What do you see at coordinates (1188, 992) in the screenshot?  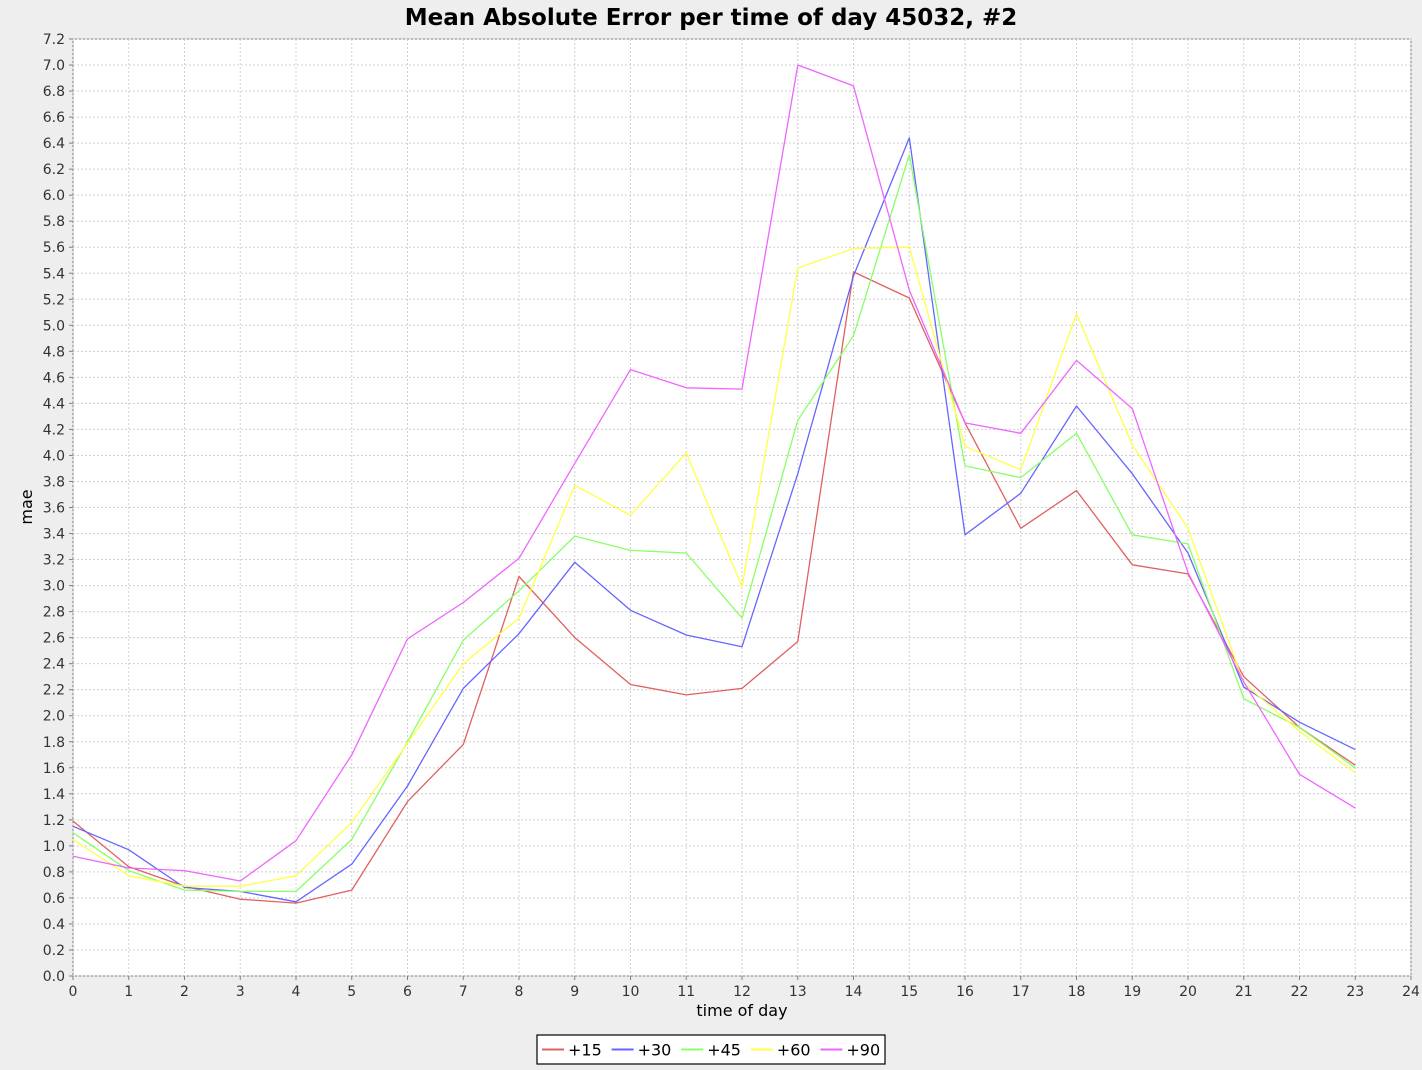 I see `x-tick-label: 20` at bounding box center [1188, 992].